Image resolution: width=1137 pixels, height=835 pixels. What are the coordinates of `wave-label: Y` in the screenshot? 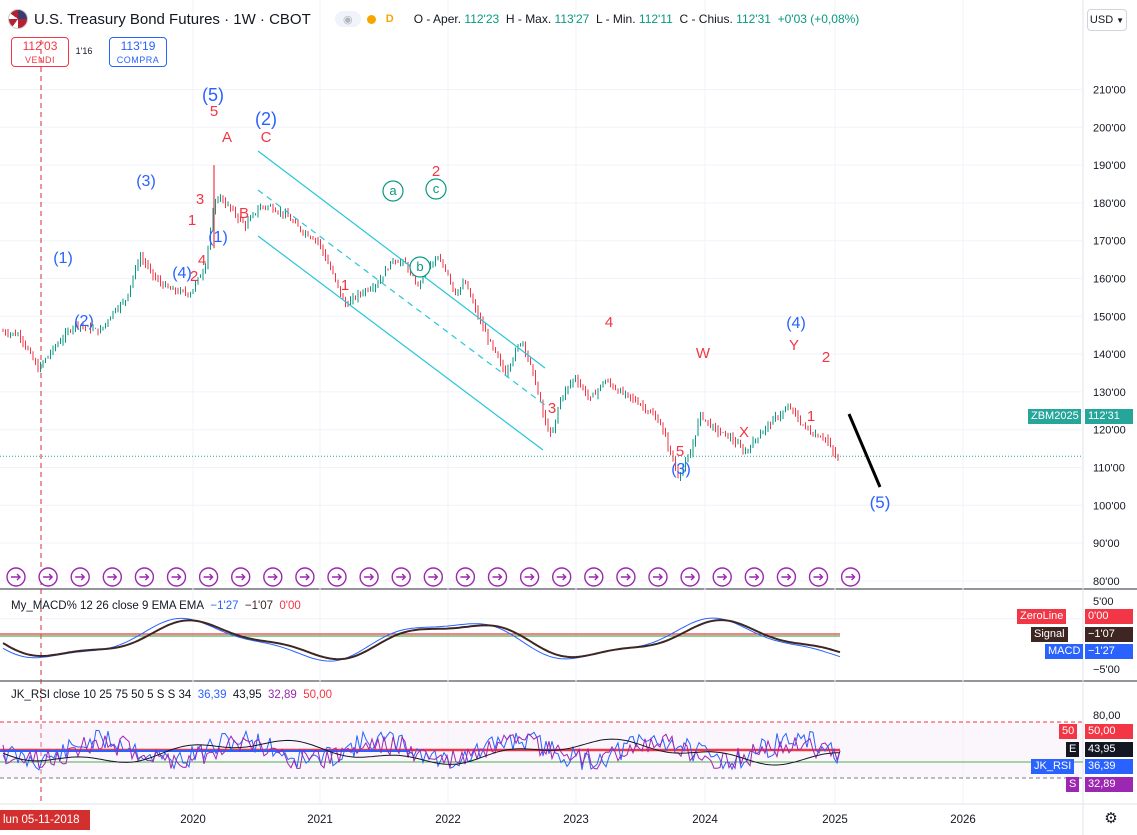 It's located at (794, 345).